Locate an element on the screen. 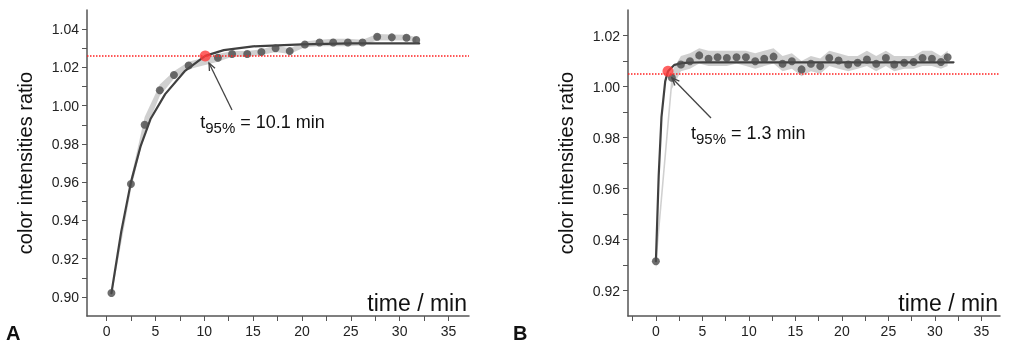  annotation: t$_{95%}$ = 10.1 min is located at coordinates (262, 123).